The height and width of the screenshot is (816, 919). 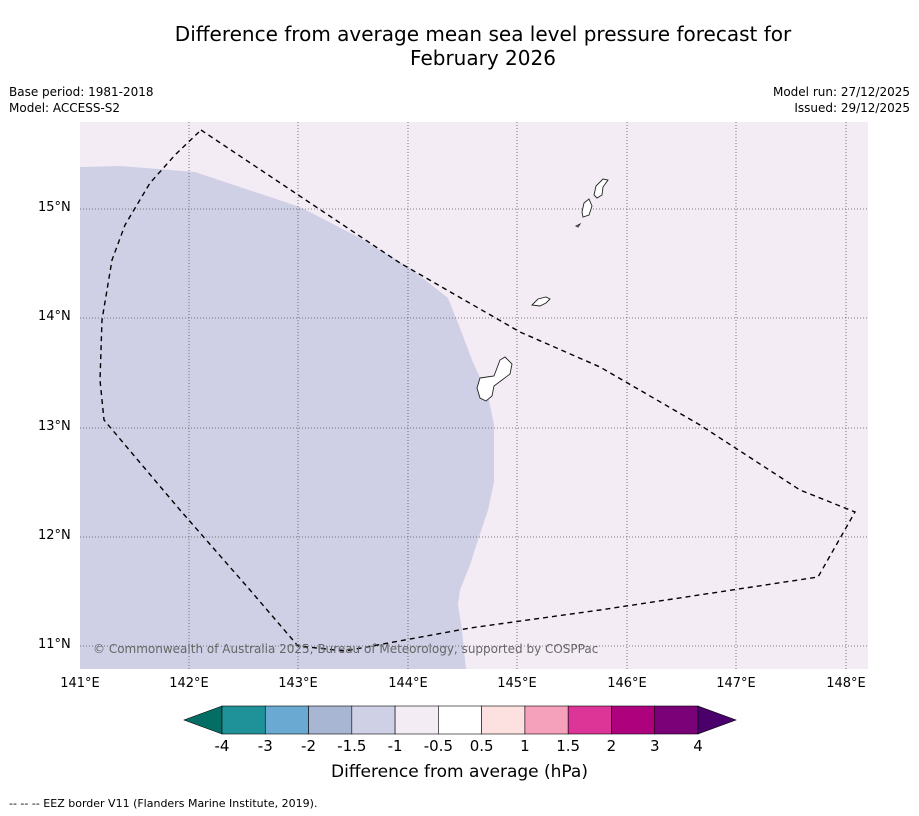 I want to click on lon-tick-147: 147°E, so click(x=736, y=683).